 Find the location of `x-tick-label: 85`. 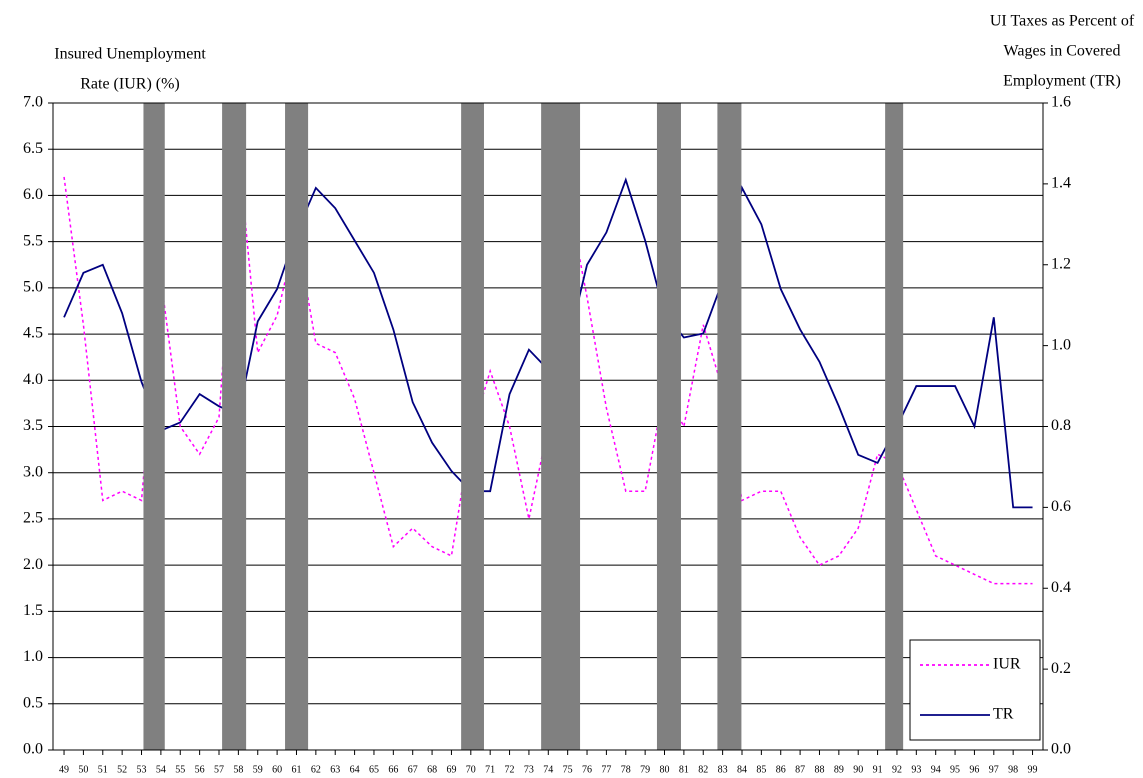

x-tick-label: 85 is located at coordinates (761, 769).